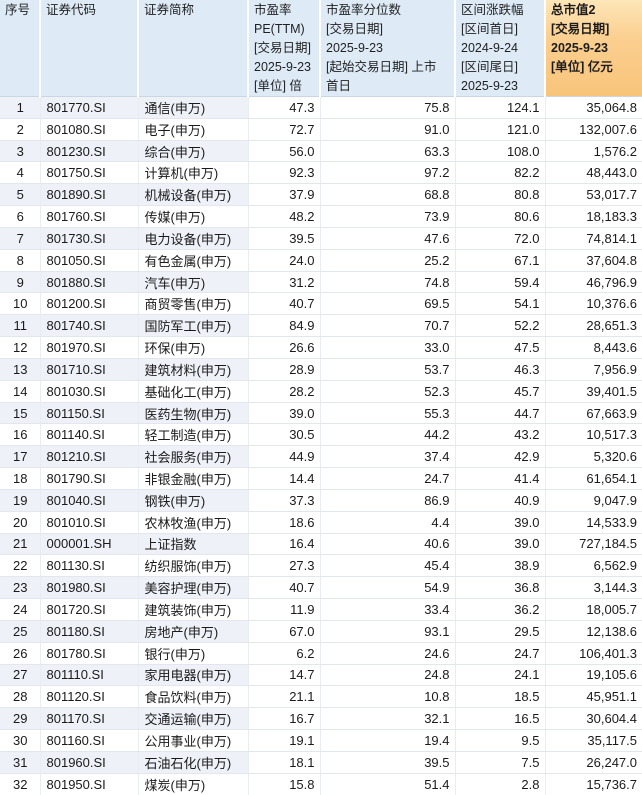 Image resolution: width=642 pixels, height=795 pixels. I want to click on cell-range-change: 121.0, so click(500, 129).